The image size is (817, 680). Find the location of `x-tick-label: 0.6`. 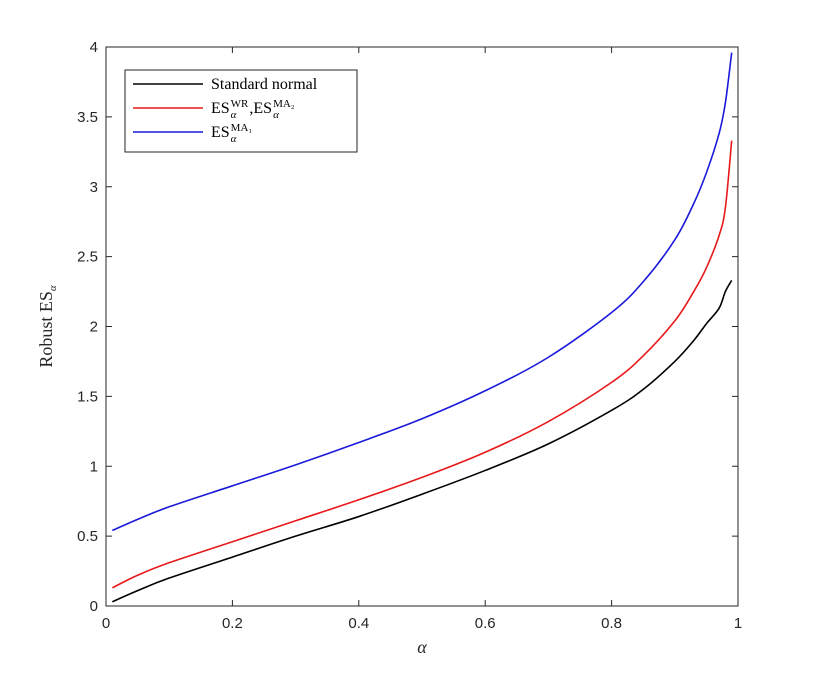

x-tick-label: 0.6 is located at coordinates (485, 623).